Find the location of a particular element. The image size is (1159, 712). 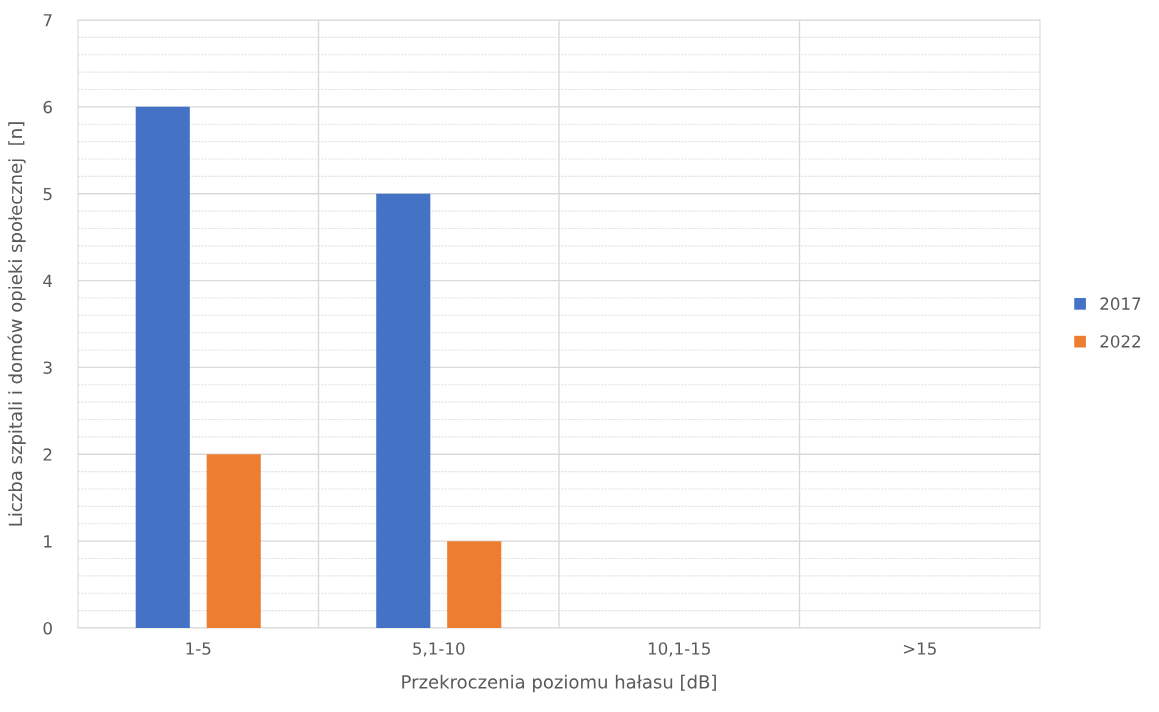

y-tick-label: 6 is located at coordinates (47, 107).